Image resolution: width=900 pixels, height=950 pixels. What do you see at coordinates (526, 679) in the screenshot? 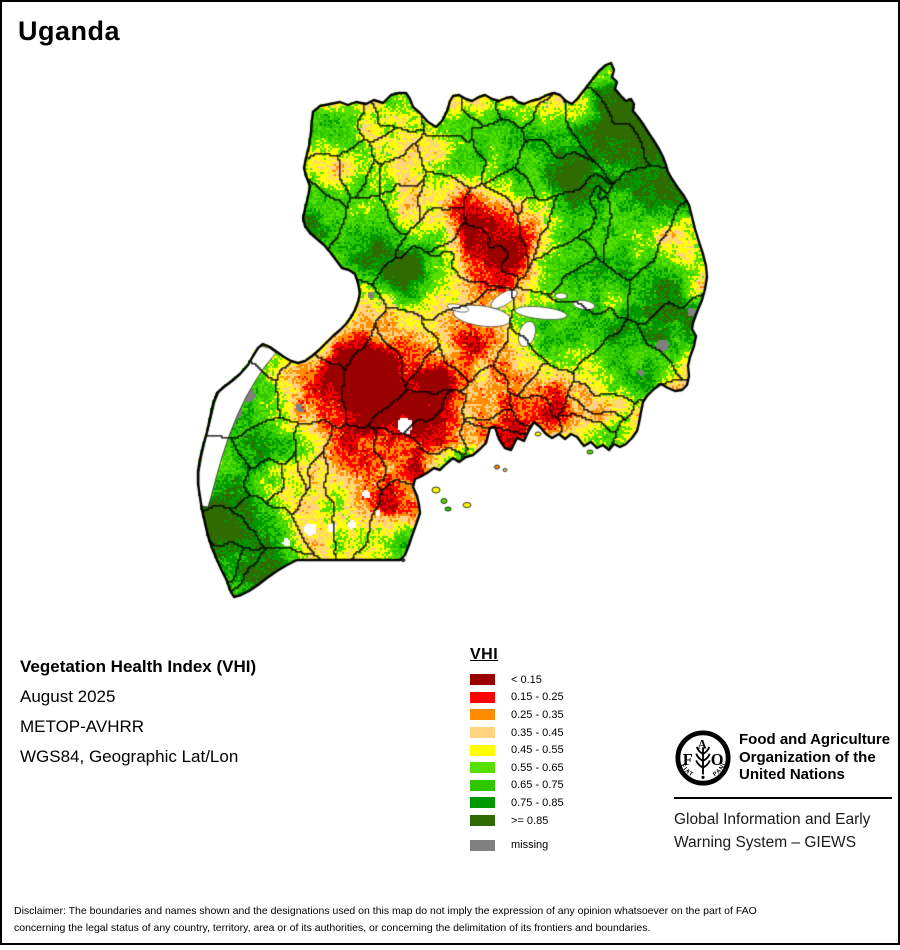
I see `legend-label: < 0.15` at bounding box center [526, 679].